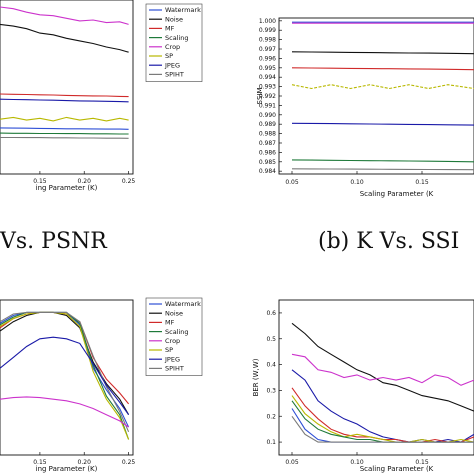 The width and height of the screenshot is (474, 474). I want to click on y-tick-label: 1.000, so click(267, 21).